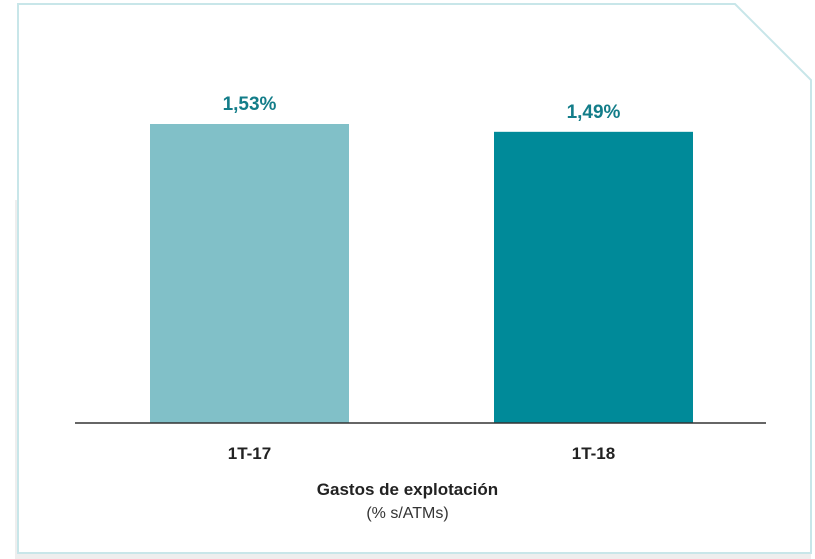 The width and height of the screenshot is (815, 559). I want to click on category-label-1t-17: 1T-17, so click(249, 453).